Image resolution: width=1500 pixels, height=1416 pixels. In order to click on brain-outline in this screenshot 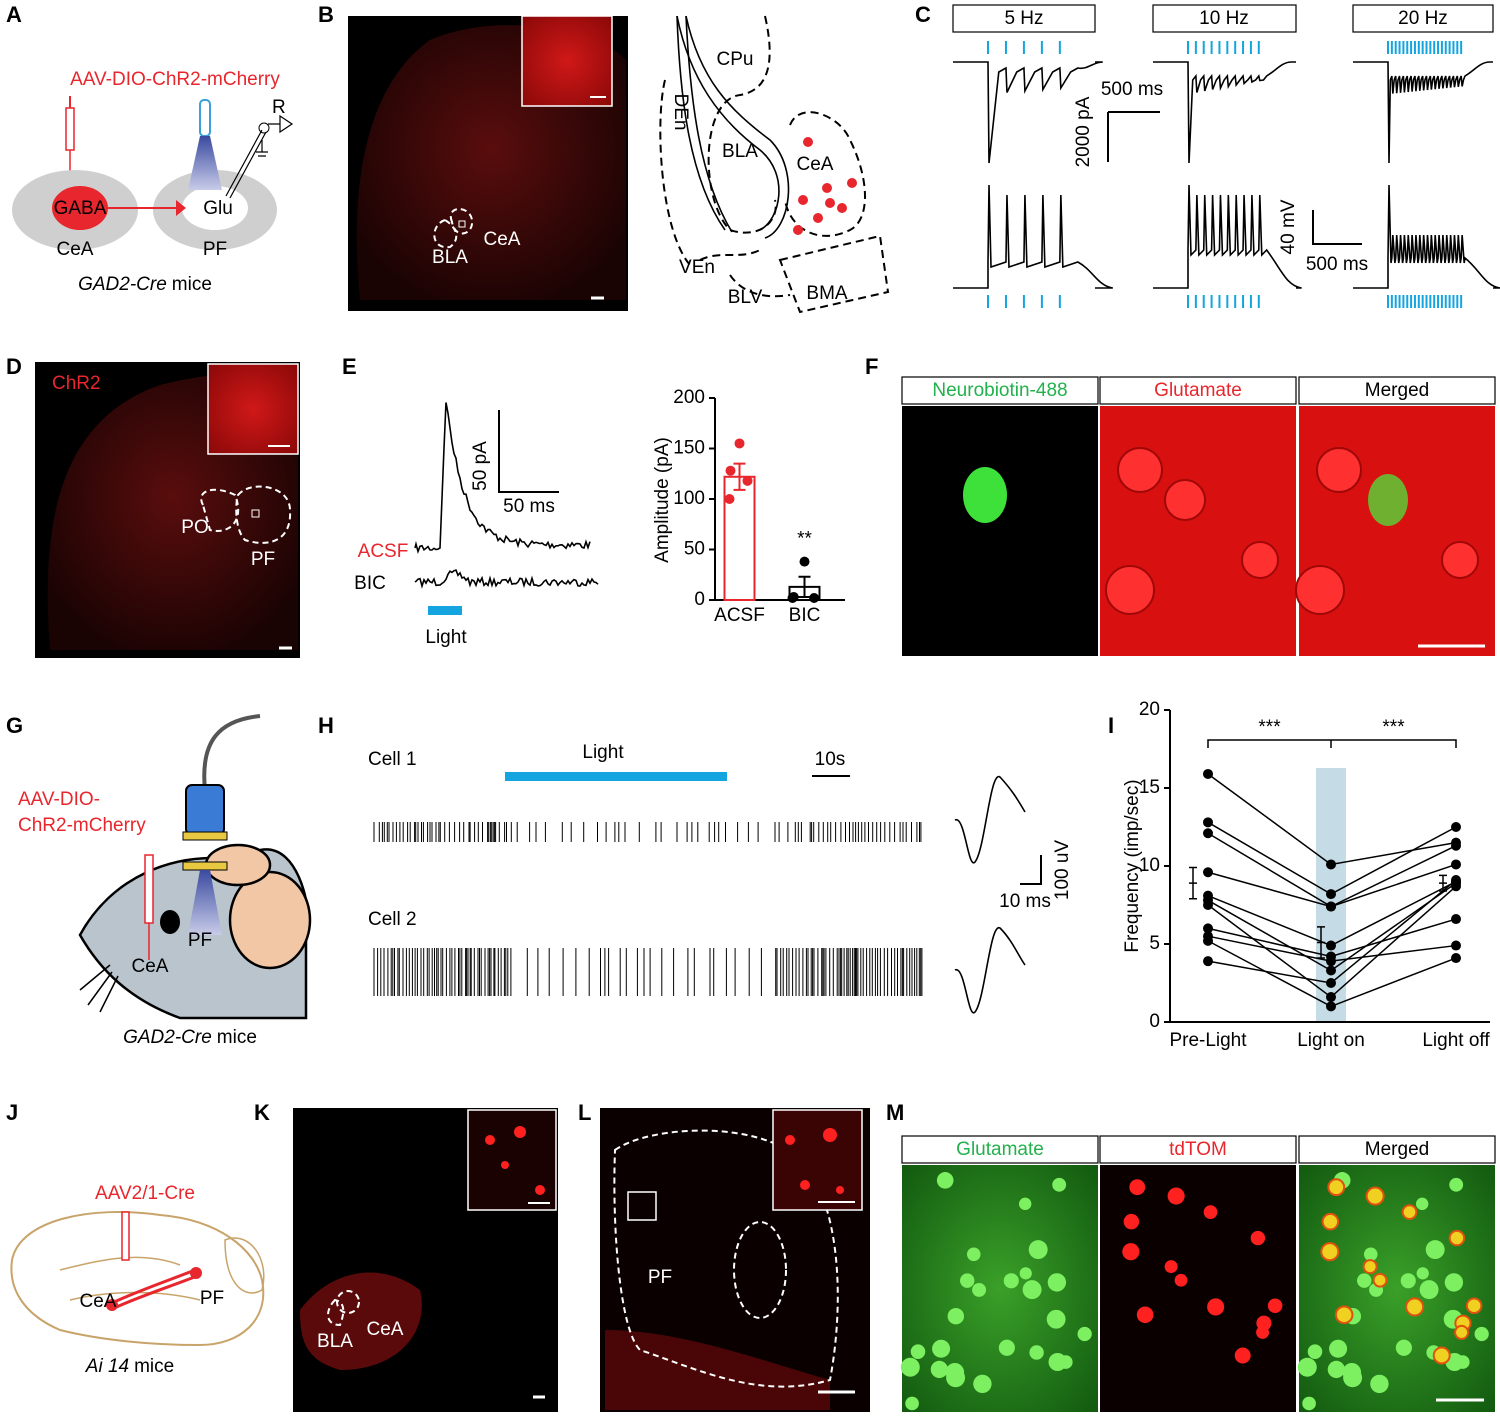, I will do `click(137, 1279)`.